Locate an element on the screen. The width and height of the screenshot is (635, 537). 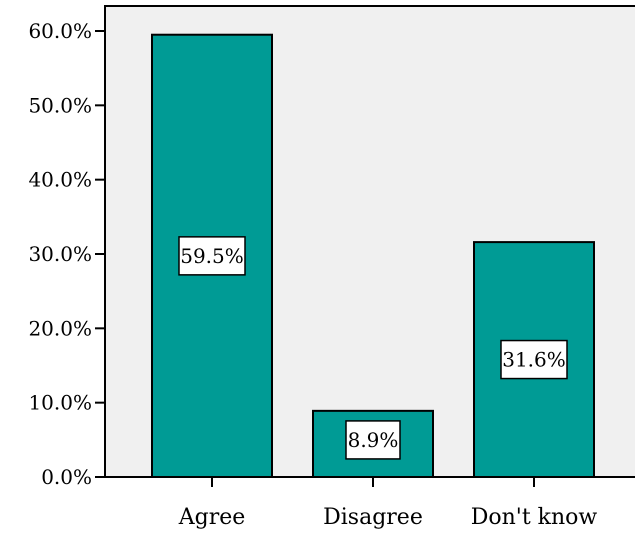
data-label: 59.5% is located at coordinates (212, 256).